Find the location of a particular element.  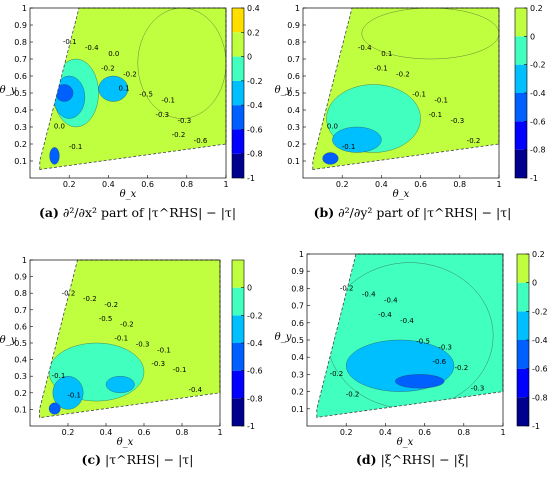

caption-c: (c) |τ^RHS| − |τ| is located at coordinates (137, 459).